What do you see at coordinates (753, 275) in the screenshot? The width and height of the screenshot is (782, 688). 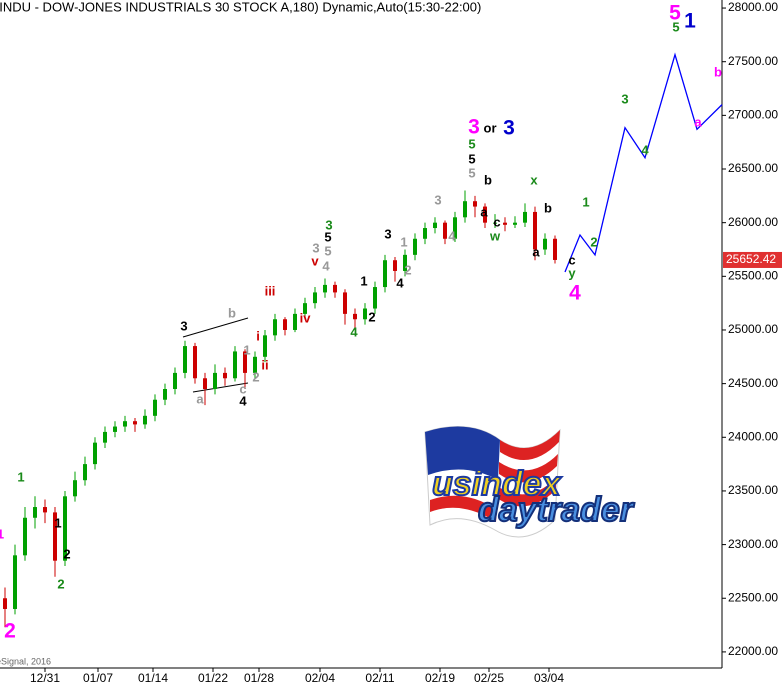 I see `y-tick-label: 25500.00` at bounding box center [753, 275].